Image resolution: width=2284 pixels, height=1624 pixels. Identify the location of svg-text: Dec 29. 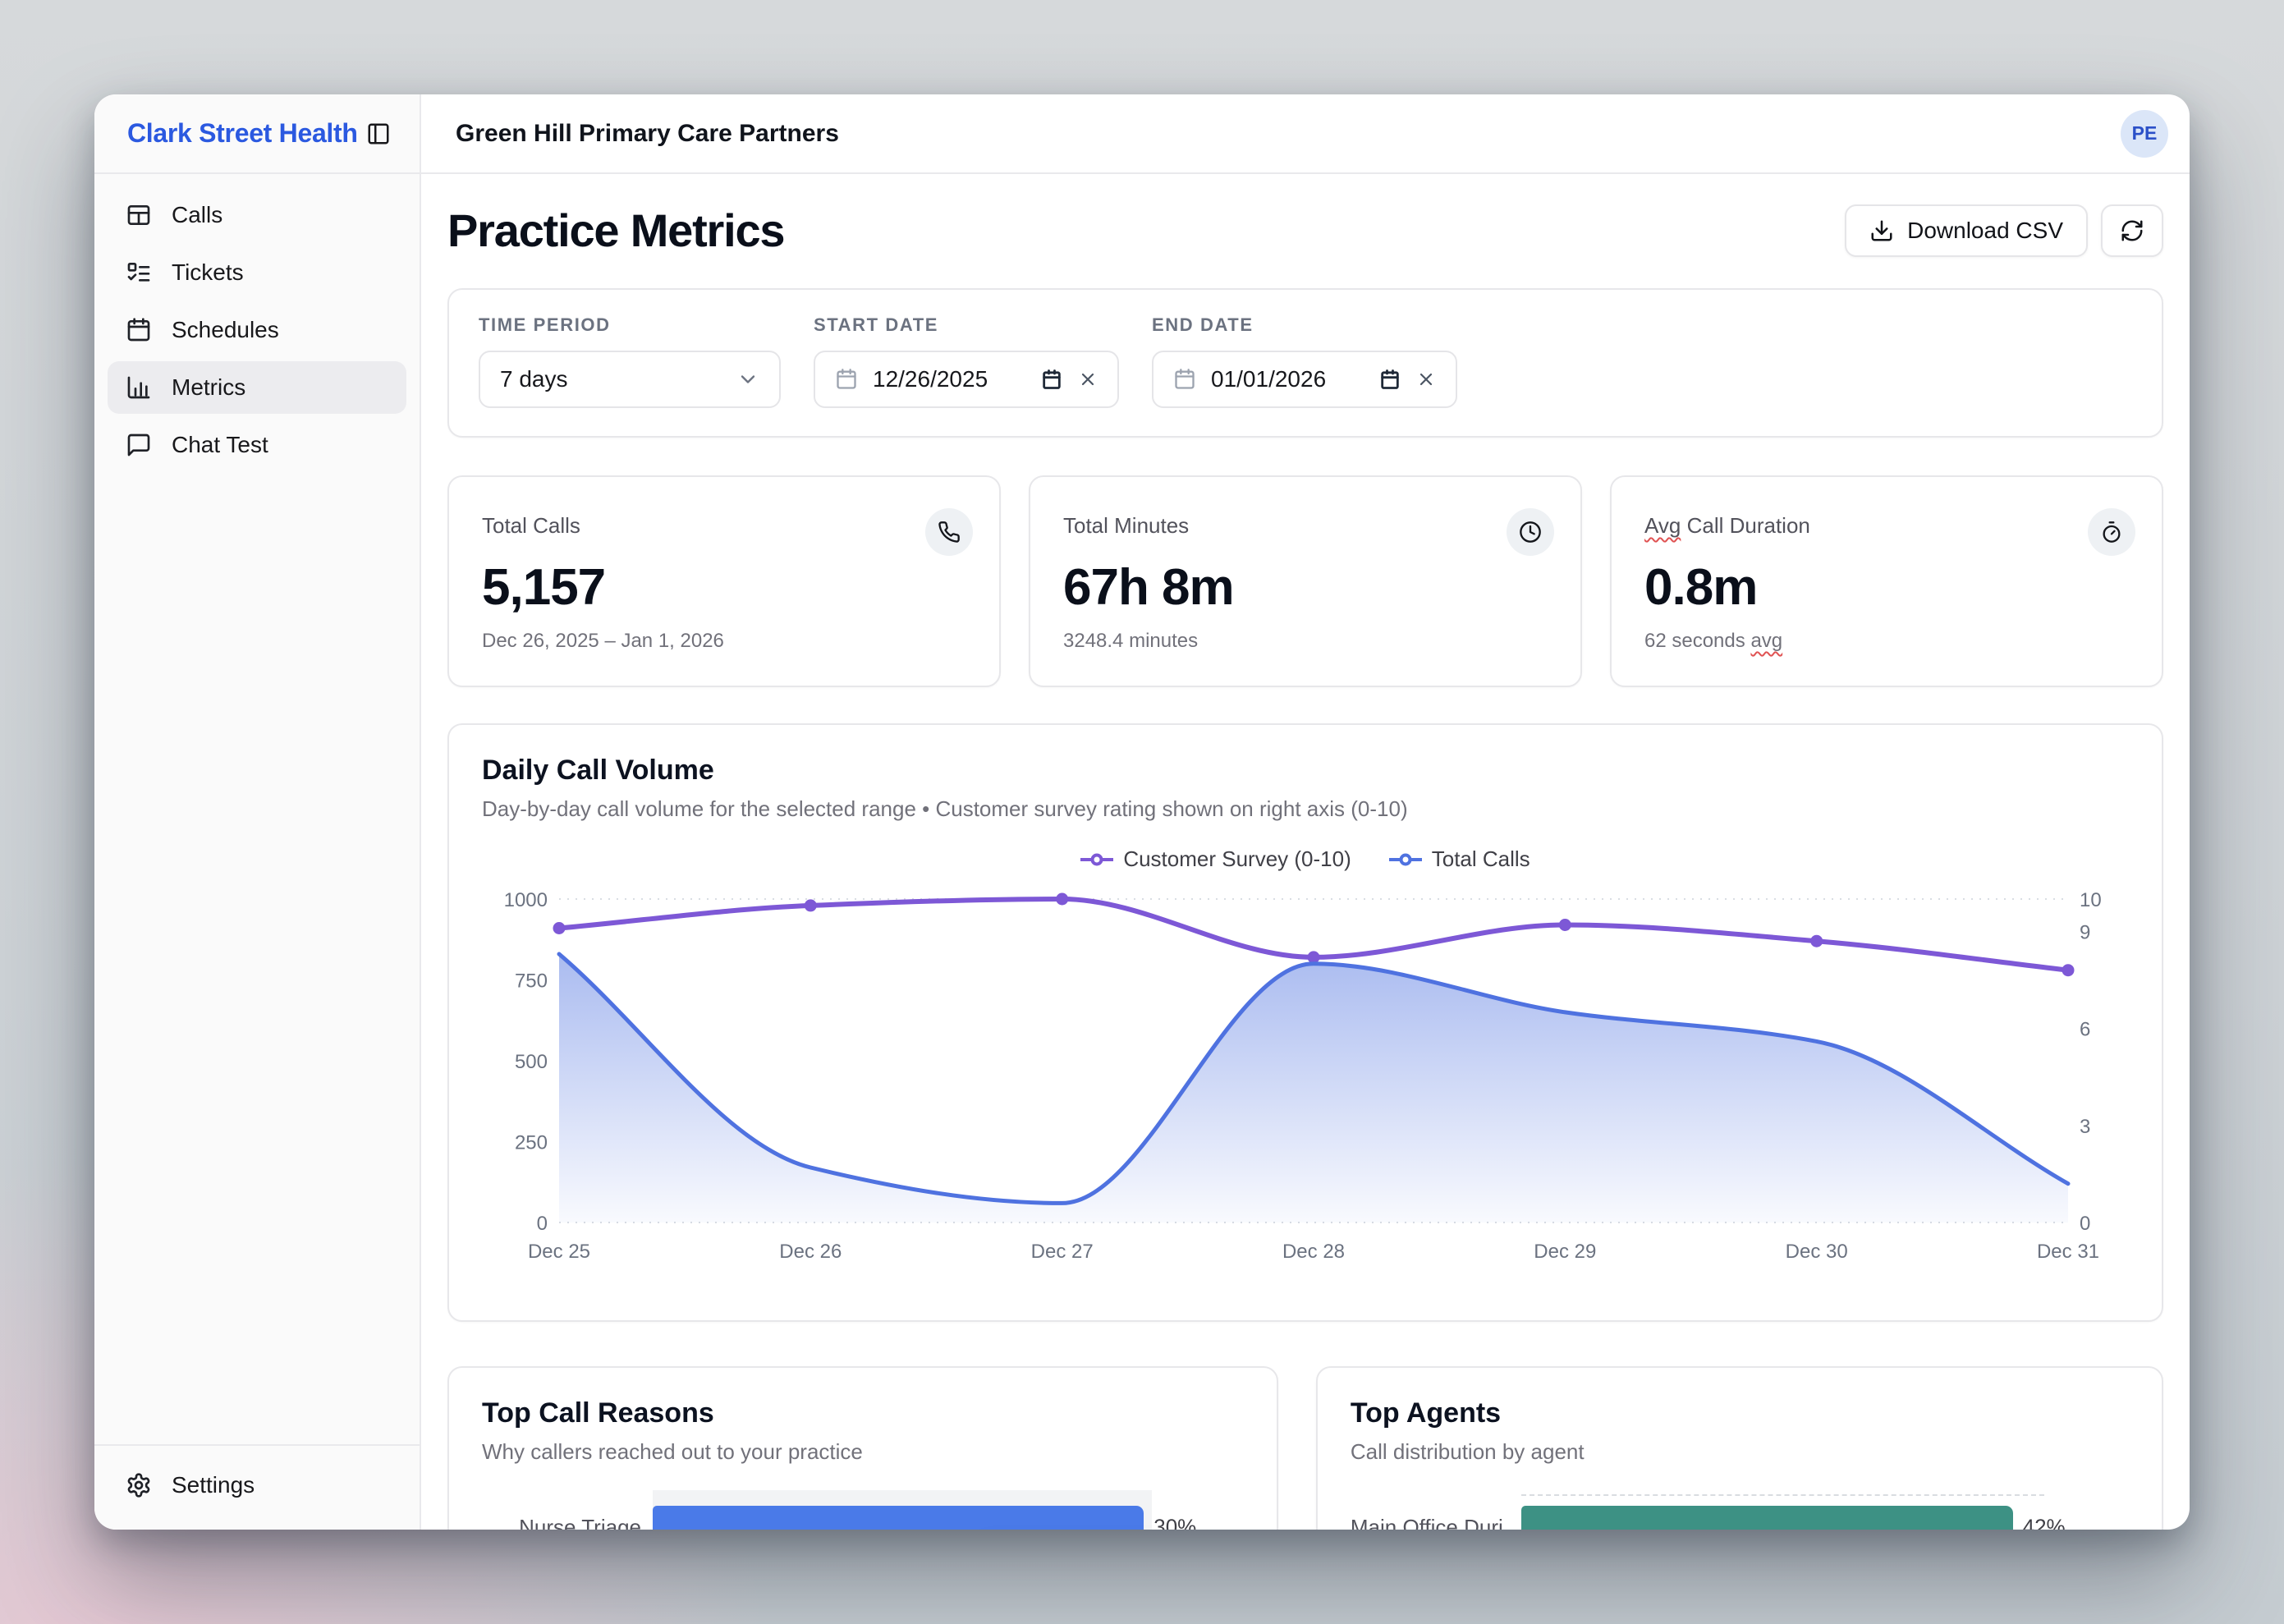
(1565, 1252).